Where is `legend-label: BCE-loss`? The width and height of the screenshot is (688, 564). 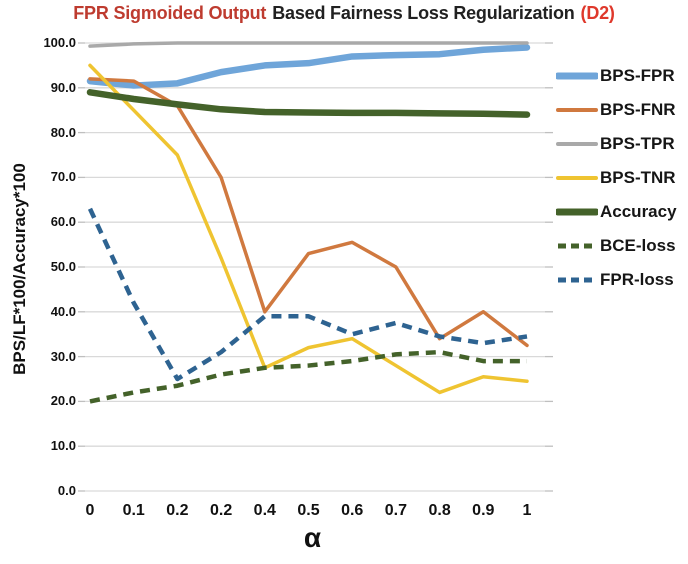
legend-label: BCE-loss is located at coordinates (638, 245).